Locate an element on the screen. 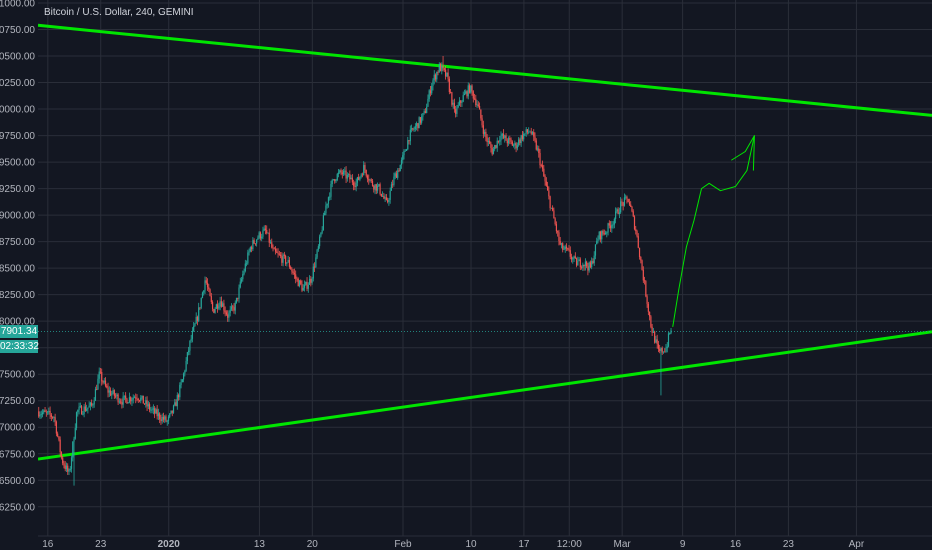 The image size is (932, 550). x-tick-label: Feb is located at coordinates (403, 544).